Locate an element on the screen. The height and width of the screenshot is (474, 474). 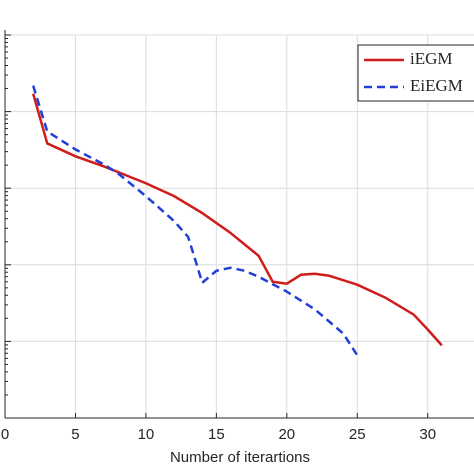
x-tick-label: 5 is located at coordinates (75, 434).